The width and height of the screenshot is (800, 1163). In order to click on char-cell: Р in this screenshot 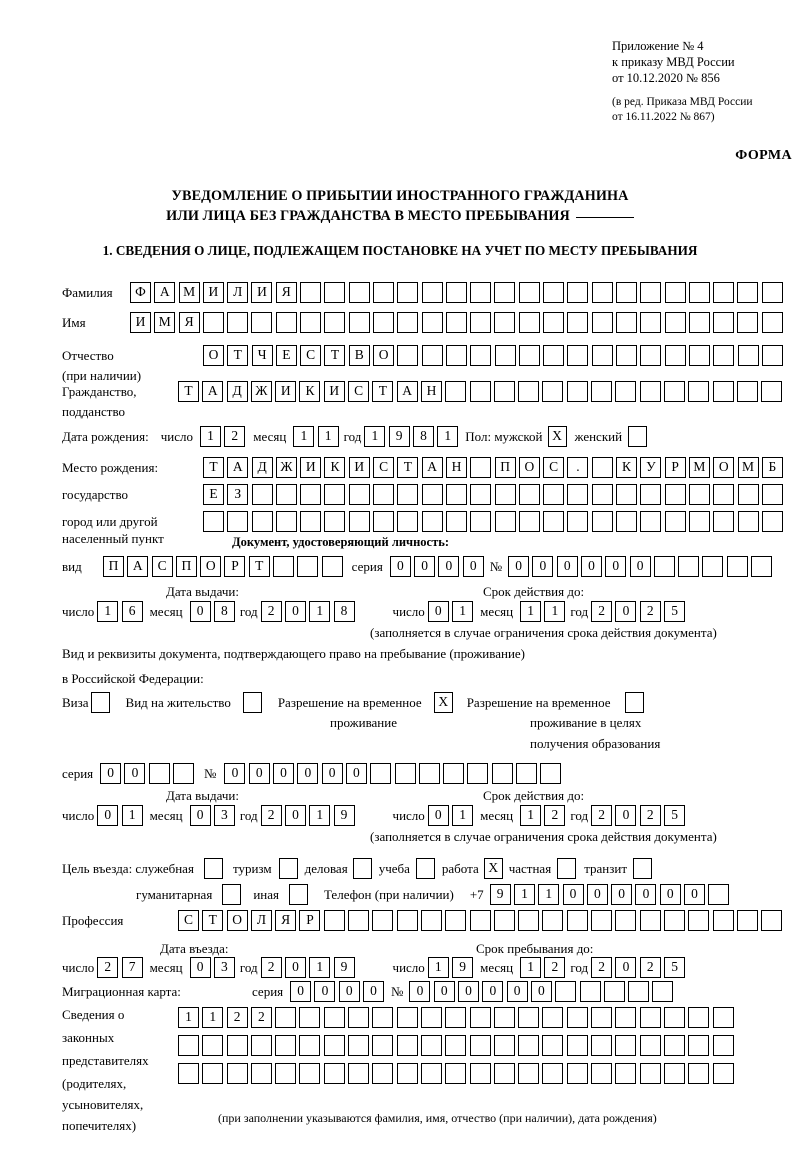, I will do `click(310, 920)`.